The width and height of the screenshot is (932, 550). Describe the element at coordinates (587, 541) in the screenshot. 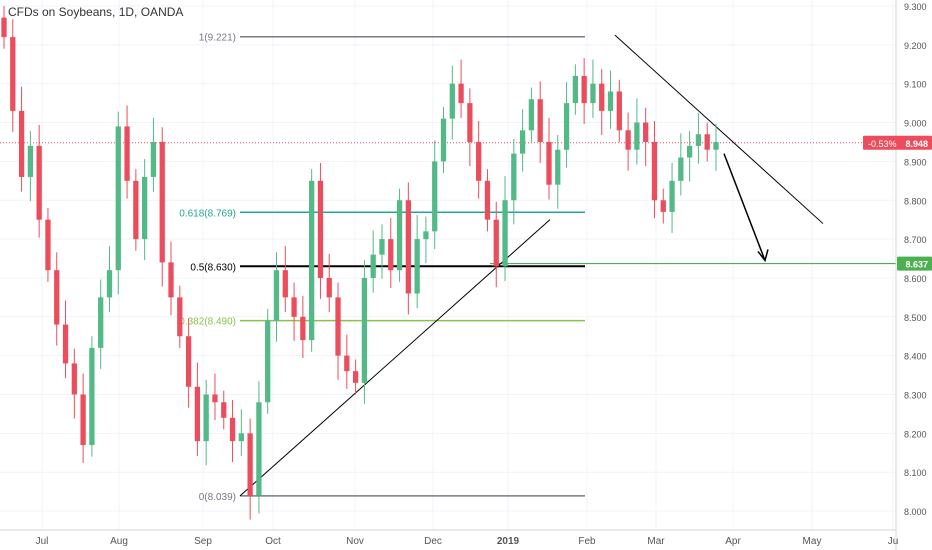

I see `x-tick-label: Feb` at that location.